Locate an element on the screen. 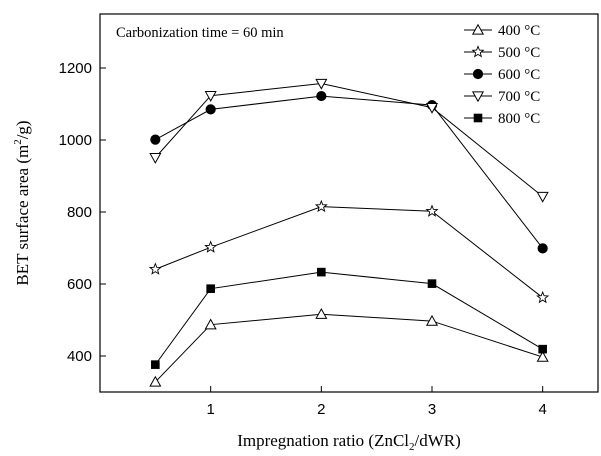 Image resolution: width=601 pixels, height=456 pixels. y-axis: 400 600 800 1000 1200 is located at coordinates (82, 212).